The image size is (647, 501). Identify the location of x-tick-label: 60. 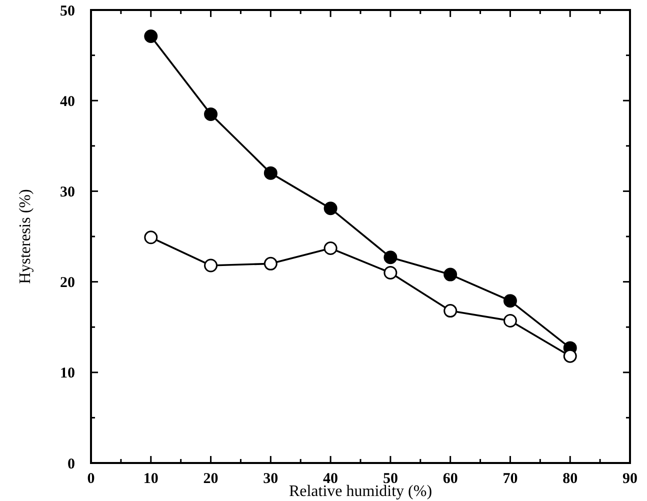
(450, 479).